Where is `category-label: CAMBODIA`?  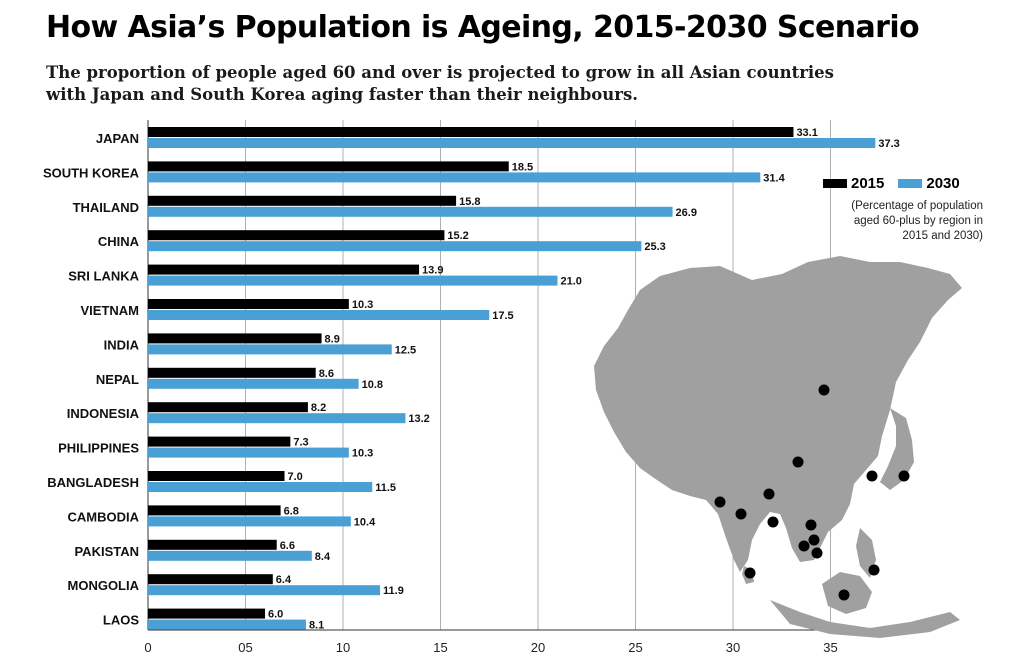 category-label: CAMBODIA is located at coordinates (104, 516).